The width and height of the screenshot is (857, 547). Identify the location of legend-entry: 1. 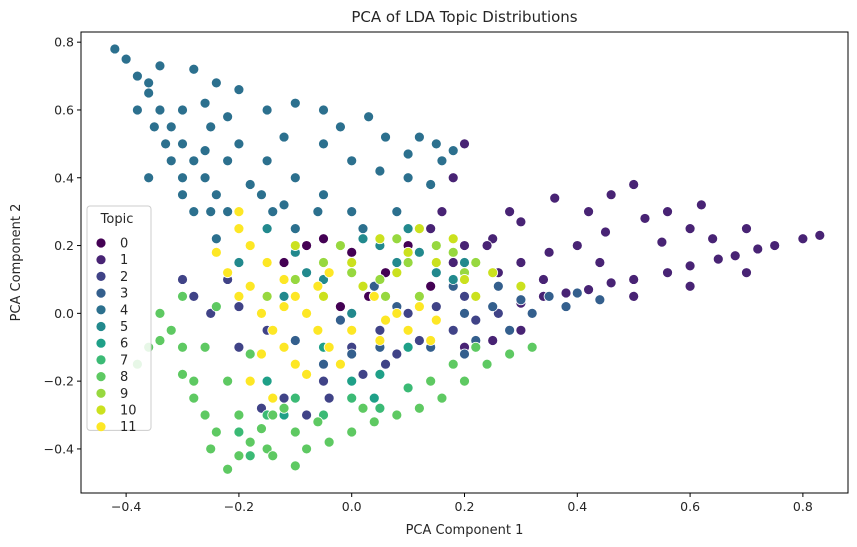
(124, 260).